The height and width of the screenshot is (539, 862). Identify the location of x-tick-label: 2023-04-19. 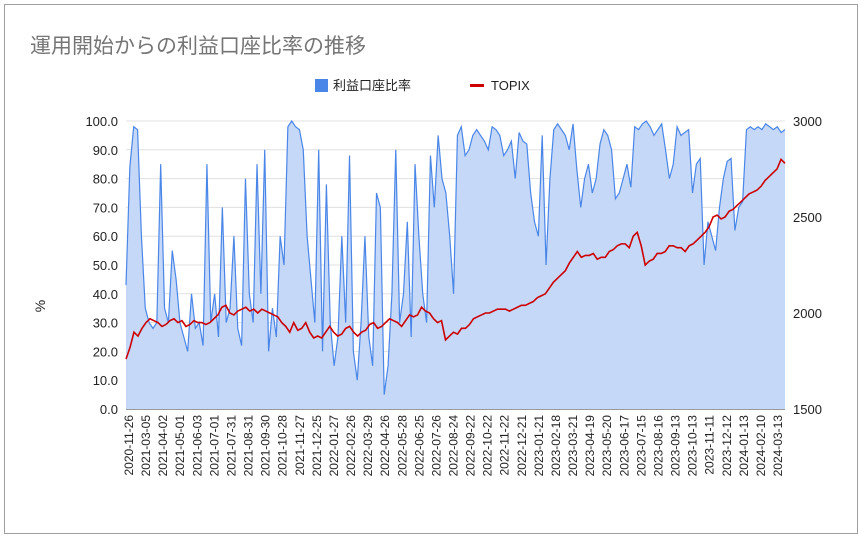
(590, 446).